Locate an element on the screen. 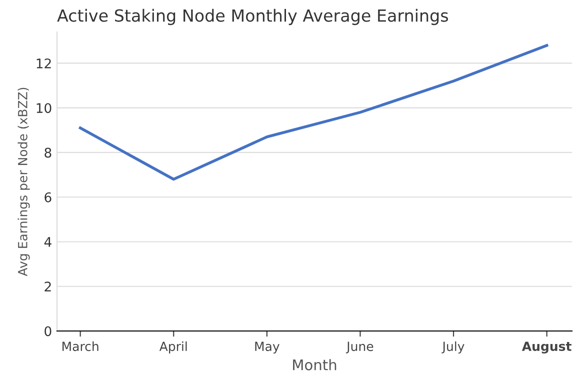 This screenshot has width=582, height=387. y-tick-label: 4 is located at coordinates (48, 242).